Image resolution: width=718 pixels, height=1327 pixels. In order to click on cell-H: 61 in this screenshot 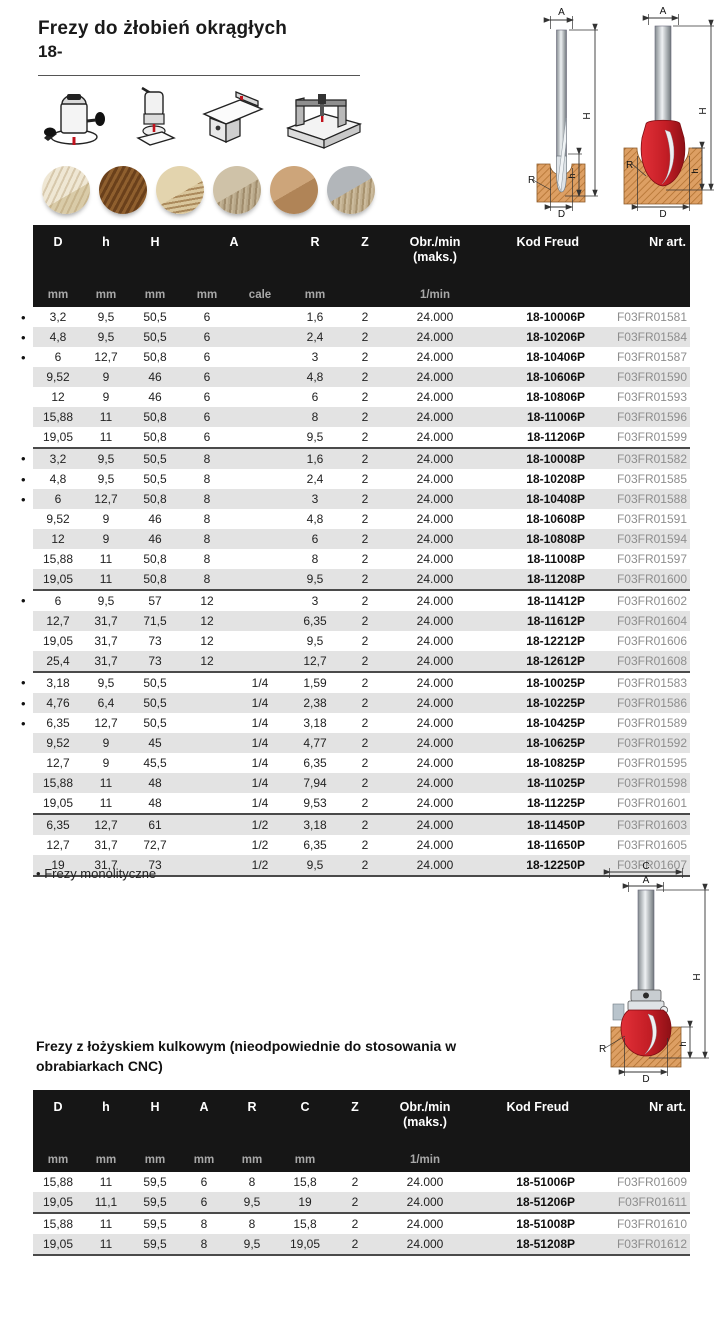, I will do `click(155, 824)`.